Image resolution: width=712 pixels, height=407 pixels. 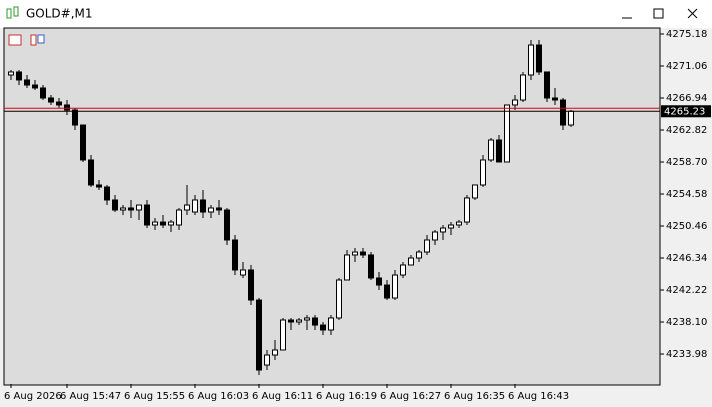 What do you see at coordinates (90, 396) in the screenshot?
I see `x-tick-label: 6 Aug 15:47` at bounding box center [90, 396].